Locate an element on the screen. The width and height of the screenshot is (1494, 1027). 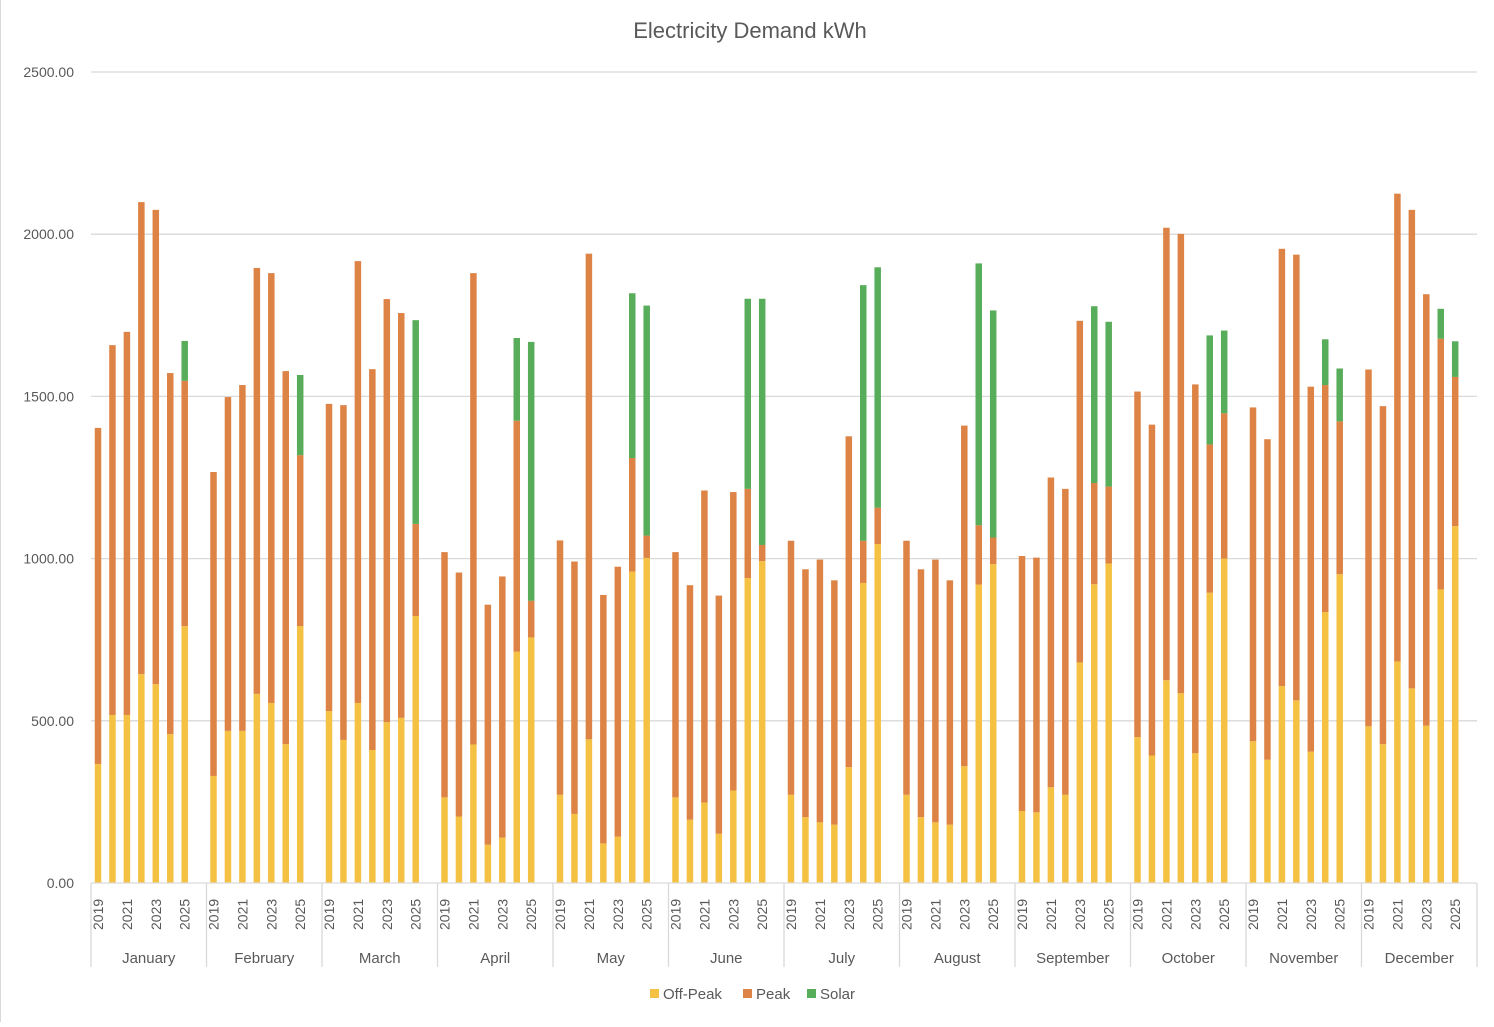
bar-solar-january-2025 is located at coordinates (184, 360).